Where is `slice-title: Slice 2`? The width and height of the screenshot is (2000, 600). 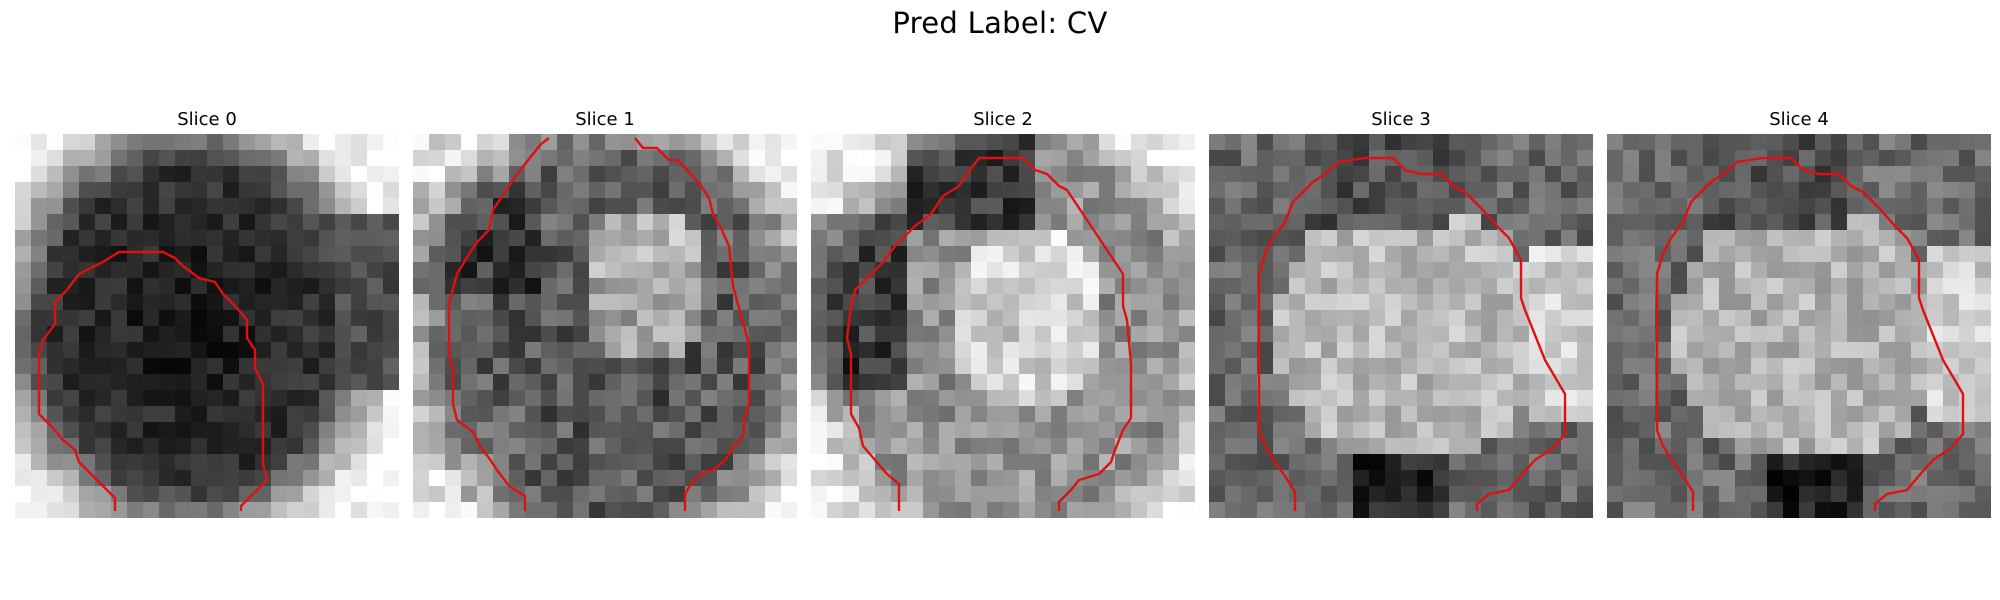 slice-title: Slice 2 is located at coordinates (1003, 119).